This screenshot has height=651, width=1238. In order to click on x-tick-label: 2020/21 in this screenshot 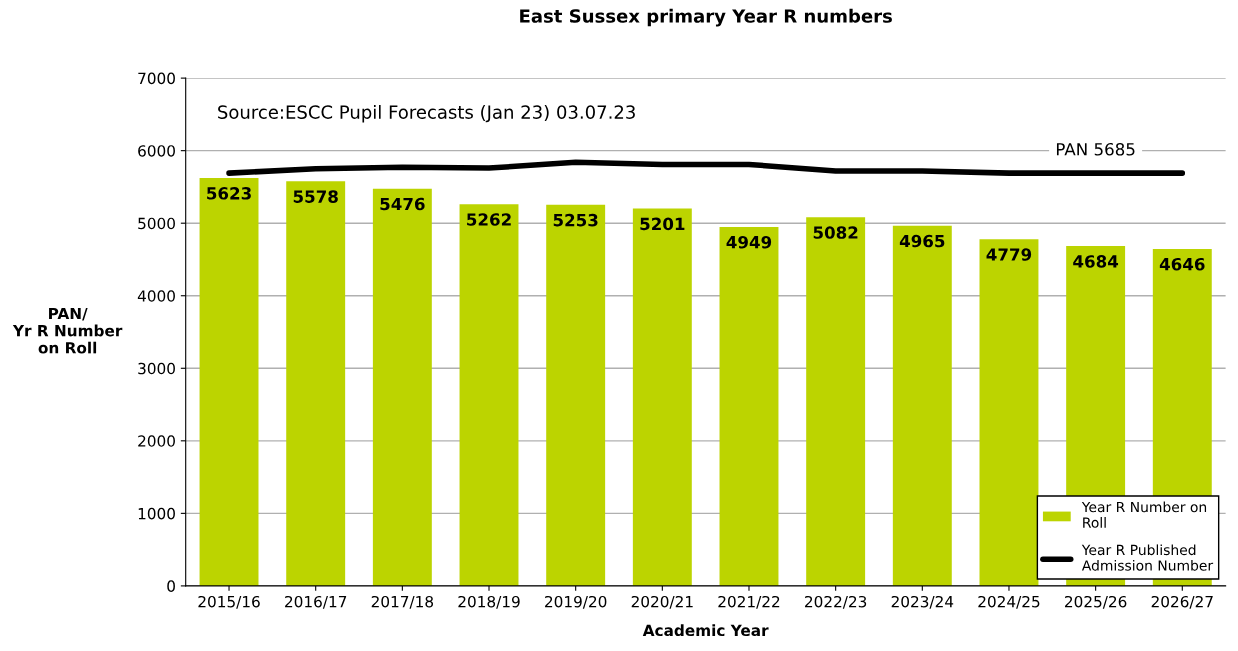, I will do `click(662, 602)`.